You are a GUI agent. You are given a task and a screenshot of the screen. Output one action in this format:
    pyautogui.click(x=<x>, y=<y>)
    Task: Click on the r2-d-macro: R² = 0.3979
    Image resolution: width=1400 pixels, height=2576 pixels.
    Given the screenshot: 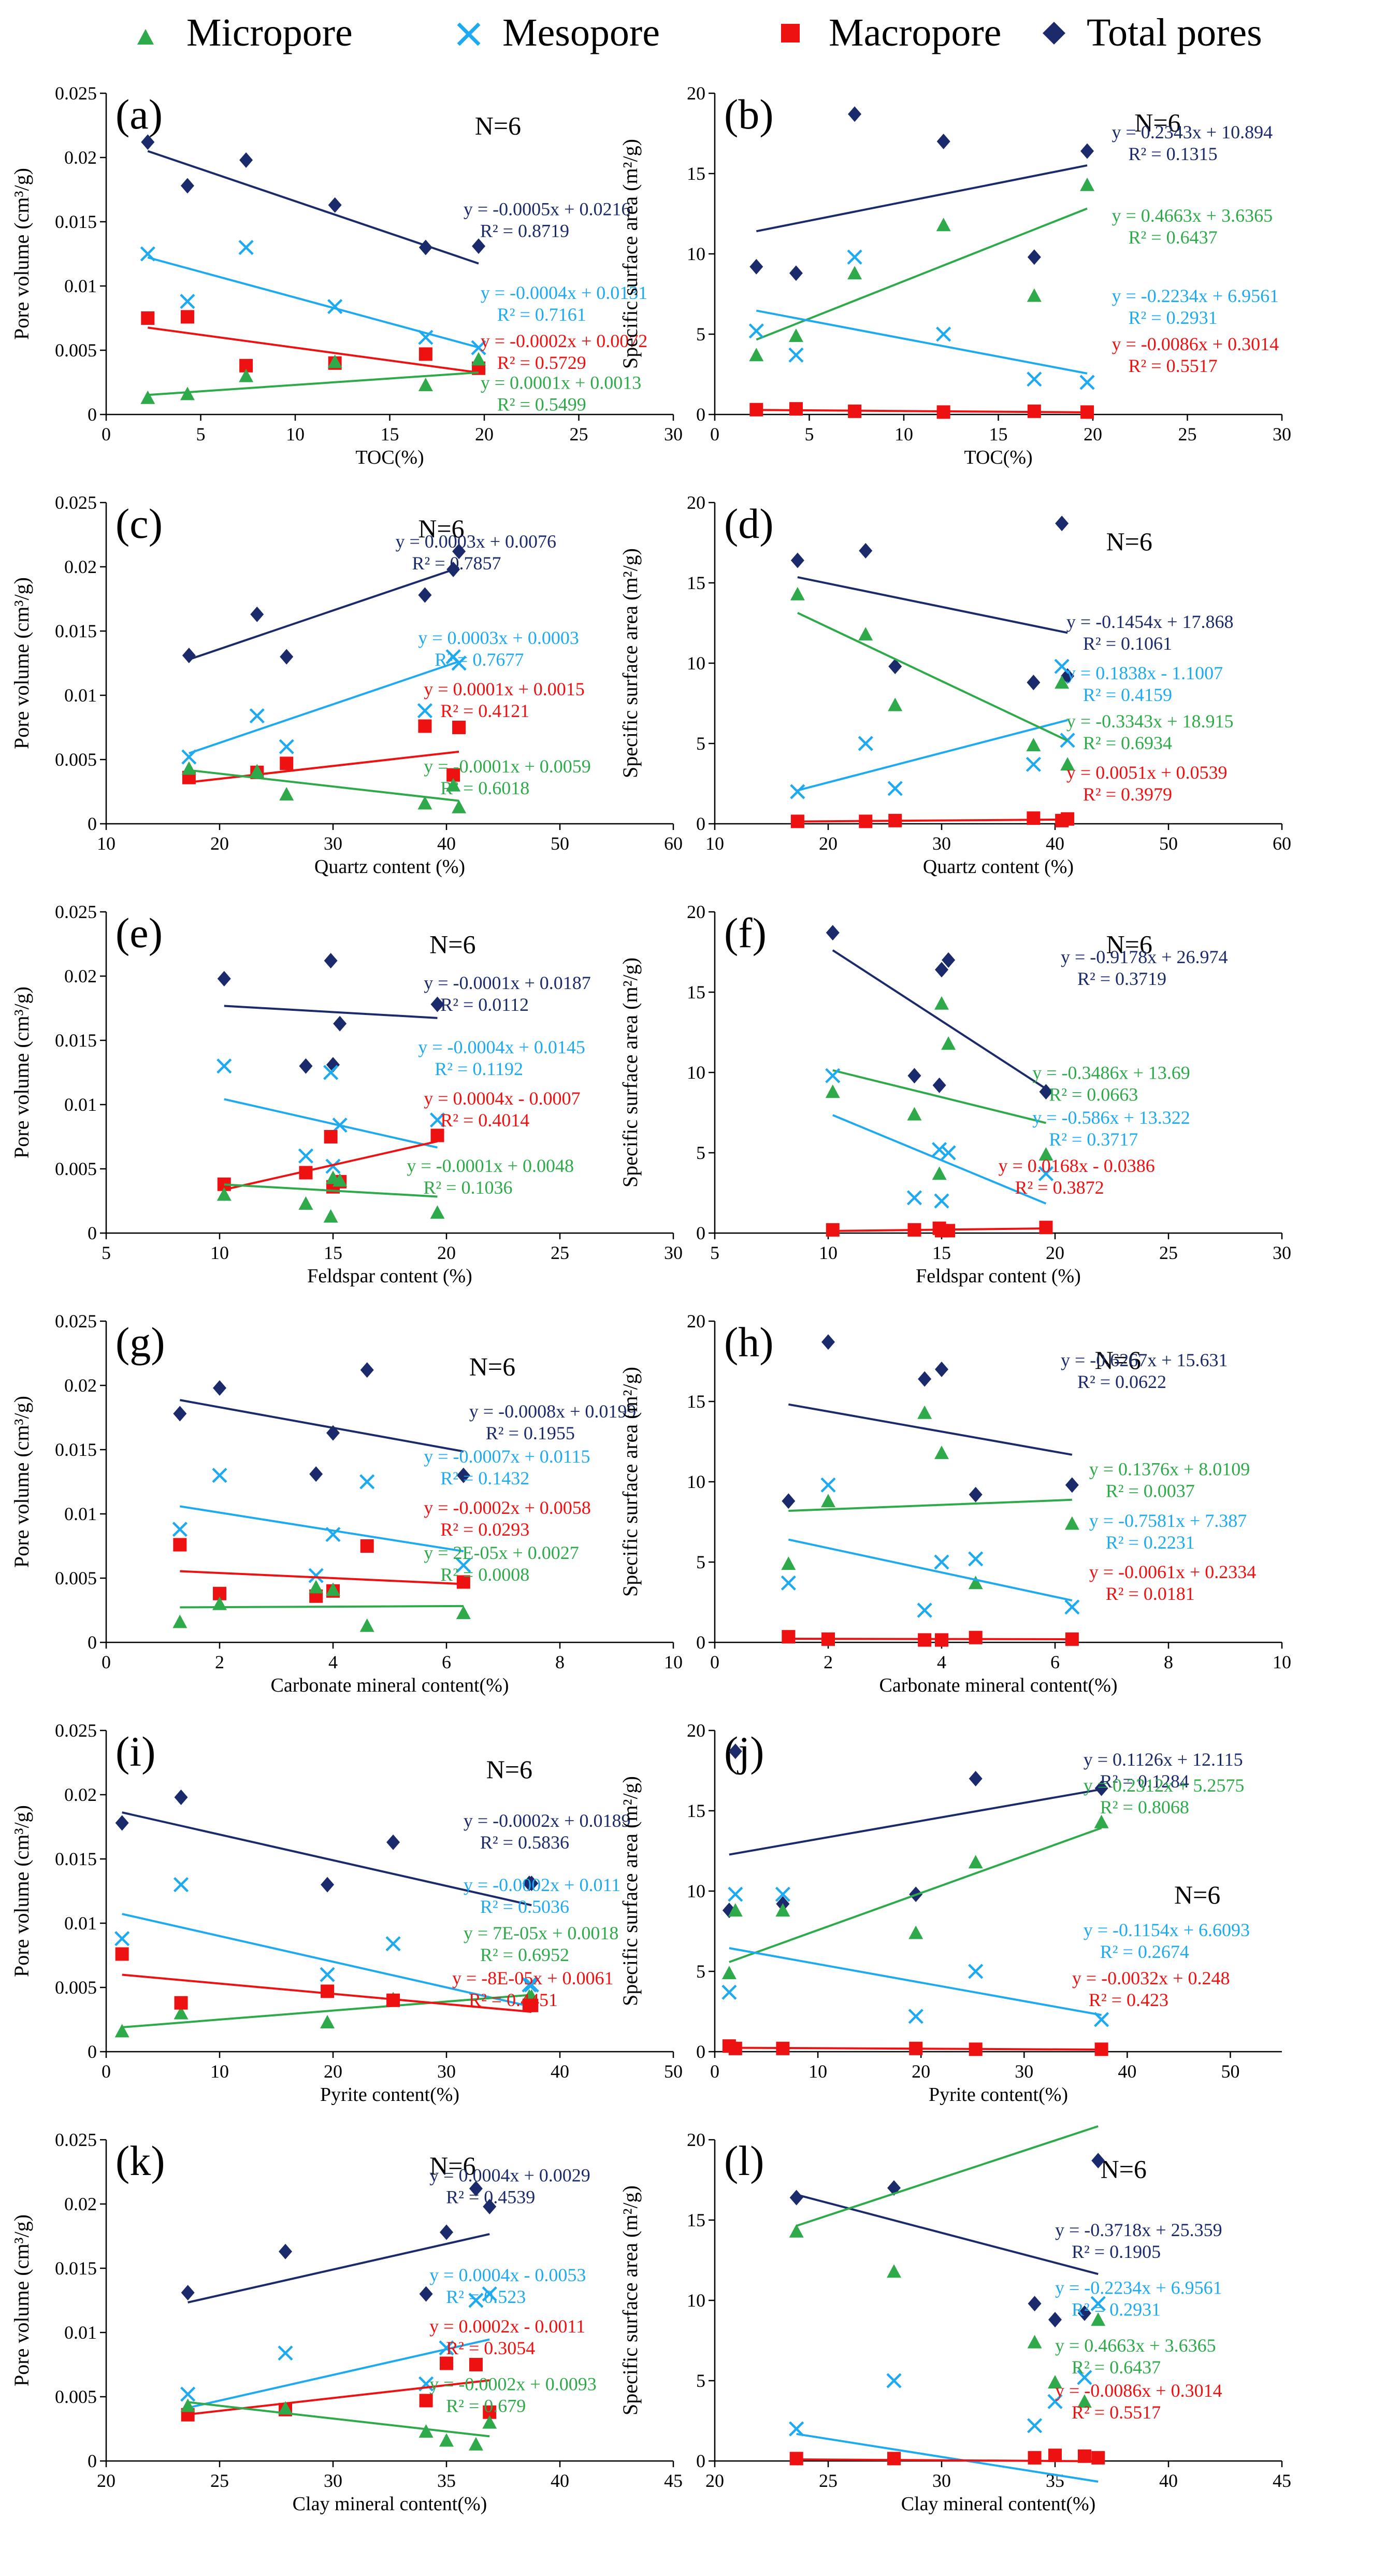 What is the action you would take?
    pyautogui.click(x=1127, y=795)
    